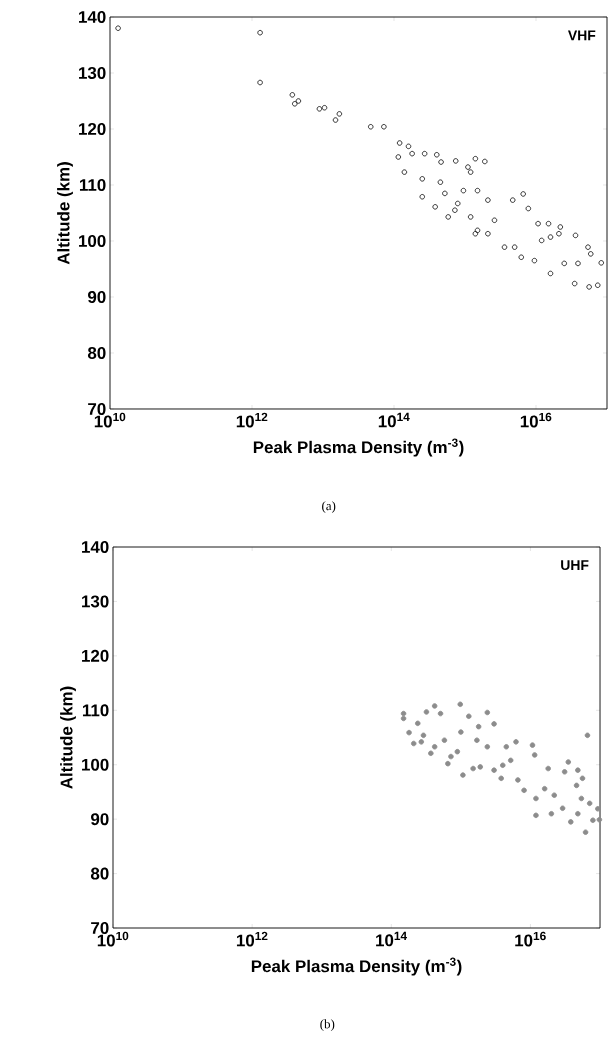 The height and width of the screenshot is (1040, 613). I want to click on annotation: VHF, so click(581, 35).